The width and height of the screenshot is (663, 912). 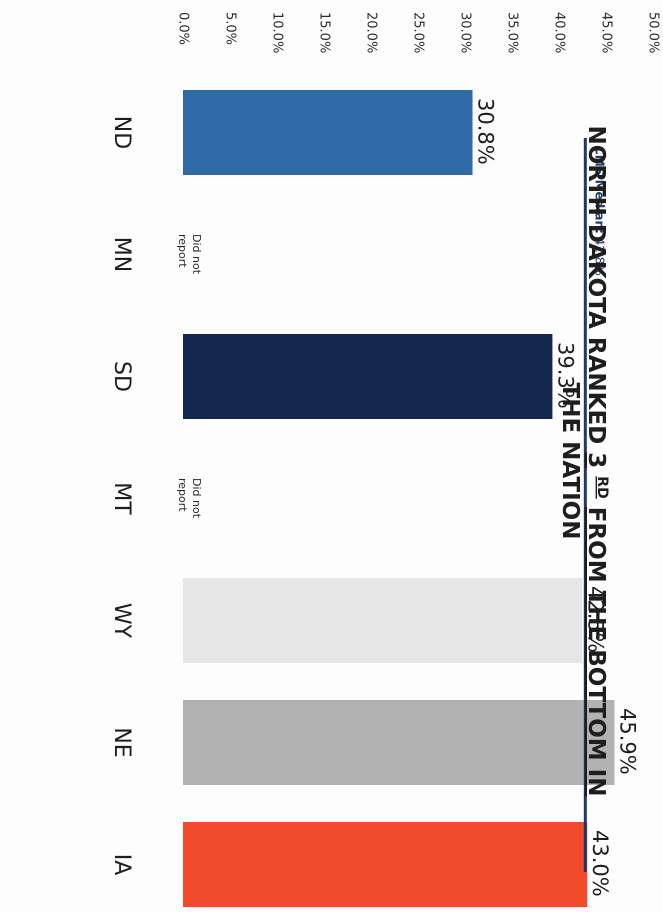 I want to click on data-label: 39.3%, so click(x=565, y=375).